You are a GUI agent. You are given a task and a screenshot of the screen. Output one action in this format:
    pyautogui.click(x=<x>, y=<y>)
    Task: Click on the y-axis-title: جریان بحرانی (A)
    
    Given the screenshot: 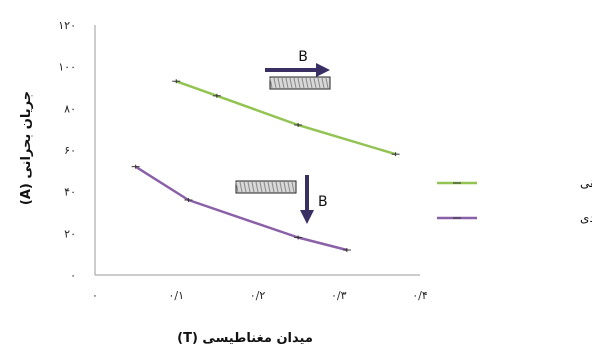 What is the action you would take?
    pyautogui.click(x=26, y=148)
    